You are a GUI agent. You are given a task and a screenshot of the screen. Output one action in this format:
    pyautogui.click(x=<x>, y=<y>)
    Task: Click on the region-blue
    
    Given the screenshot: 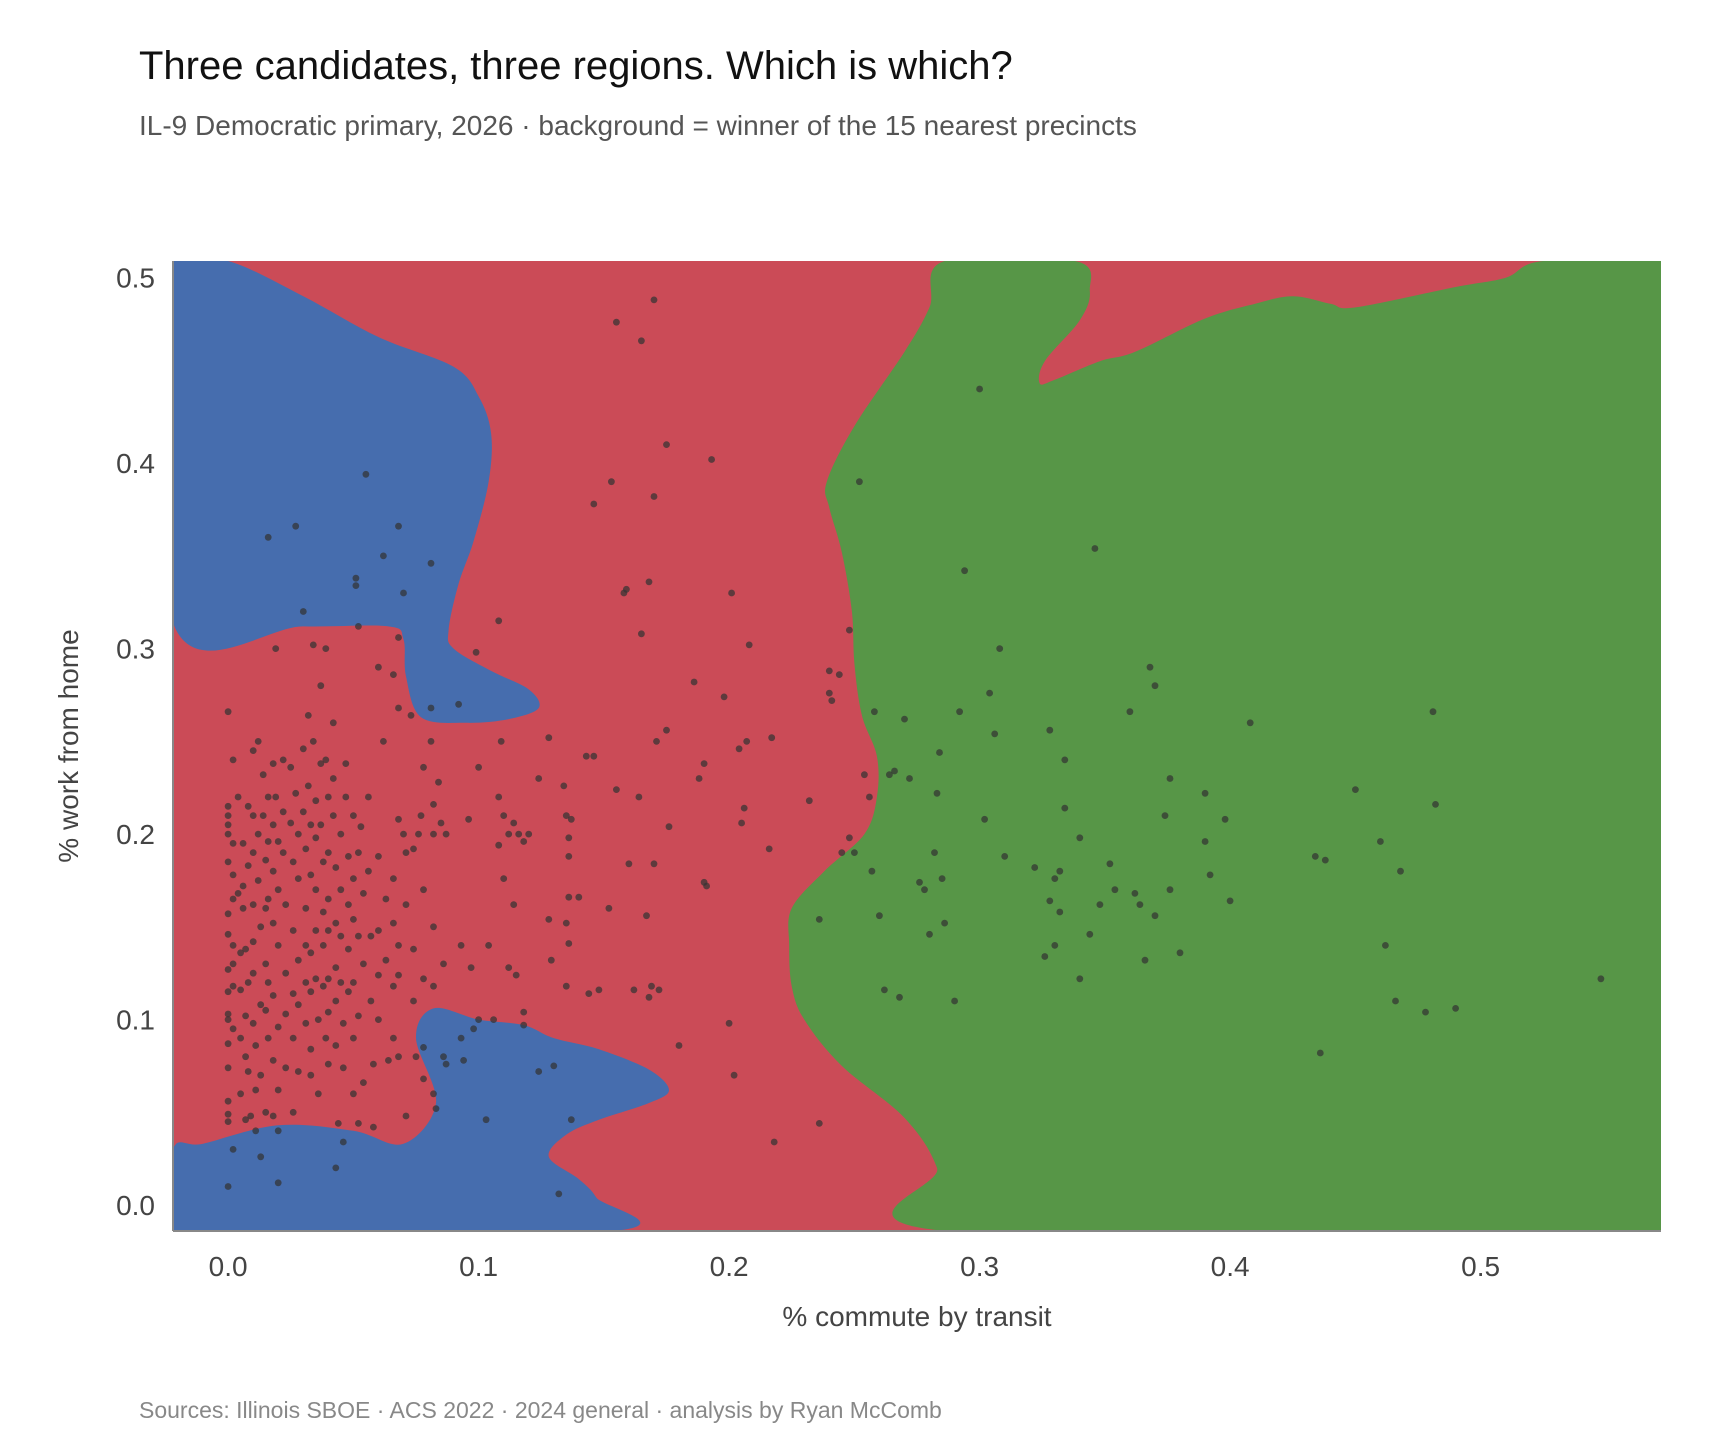 What is the action you would take?
    pyautogui.click(x=421, y=1119)
    